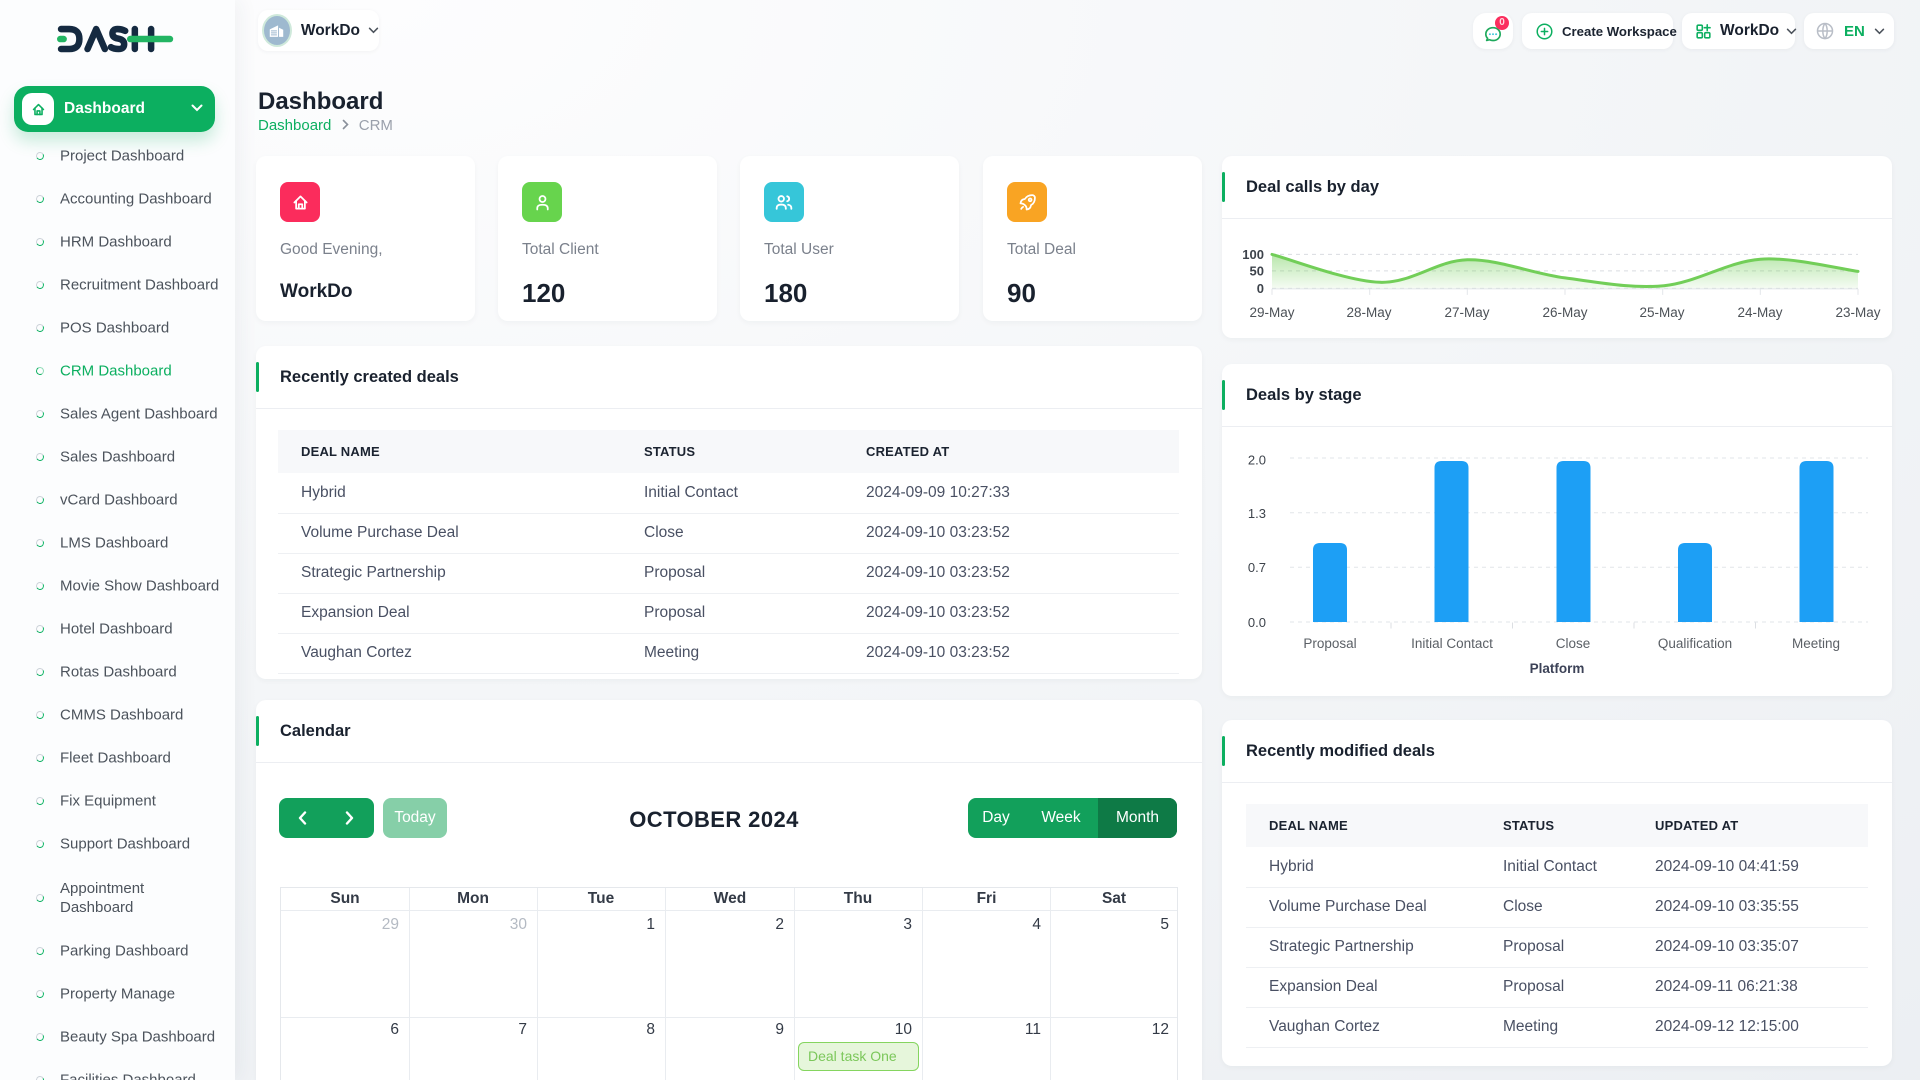 Image resolution: width=1920 pixels, height=1080 pixels. What do you see at coordinates (1257, 271) in the screenshot?
I see `svg-text: 50` at bounding box center [1257, 271].